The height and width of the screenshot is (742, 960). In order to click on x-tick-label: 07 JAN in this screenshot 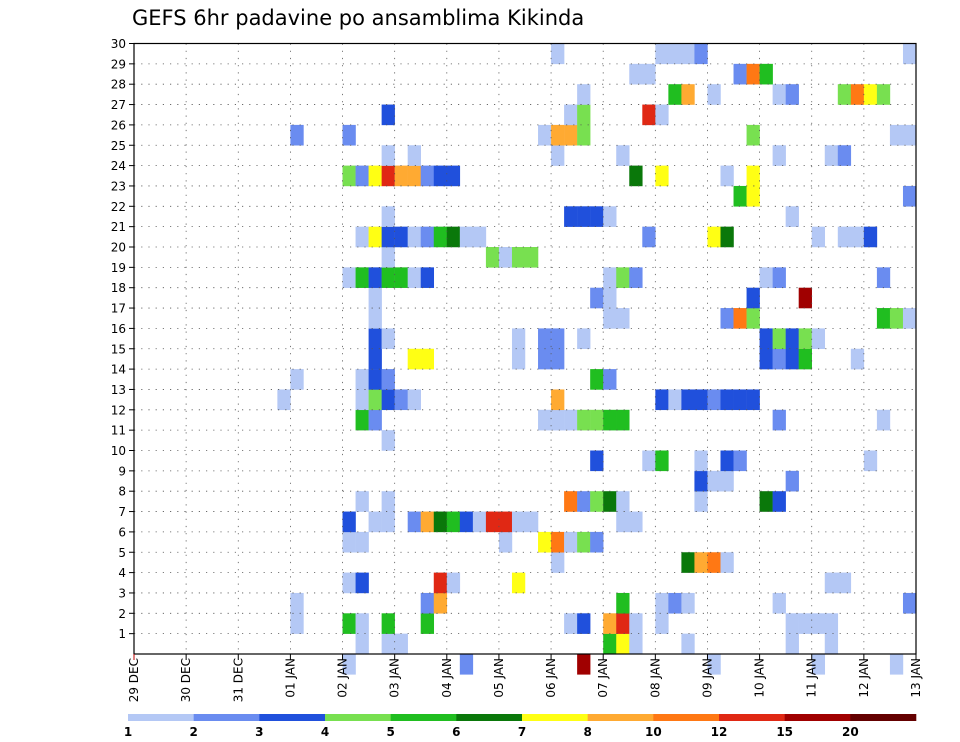, I will do `click(603, 678)`.